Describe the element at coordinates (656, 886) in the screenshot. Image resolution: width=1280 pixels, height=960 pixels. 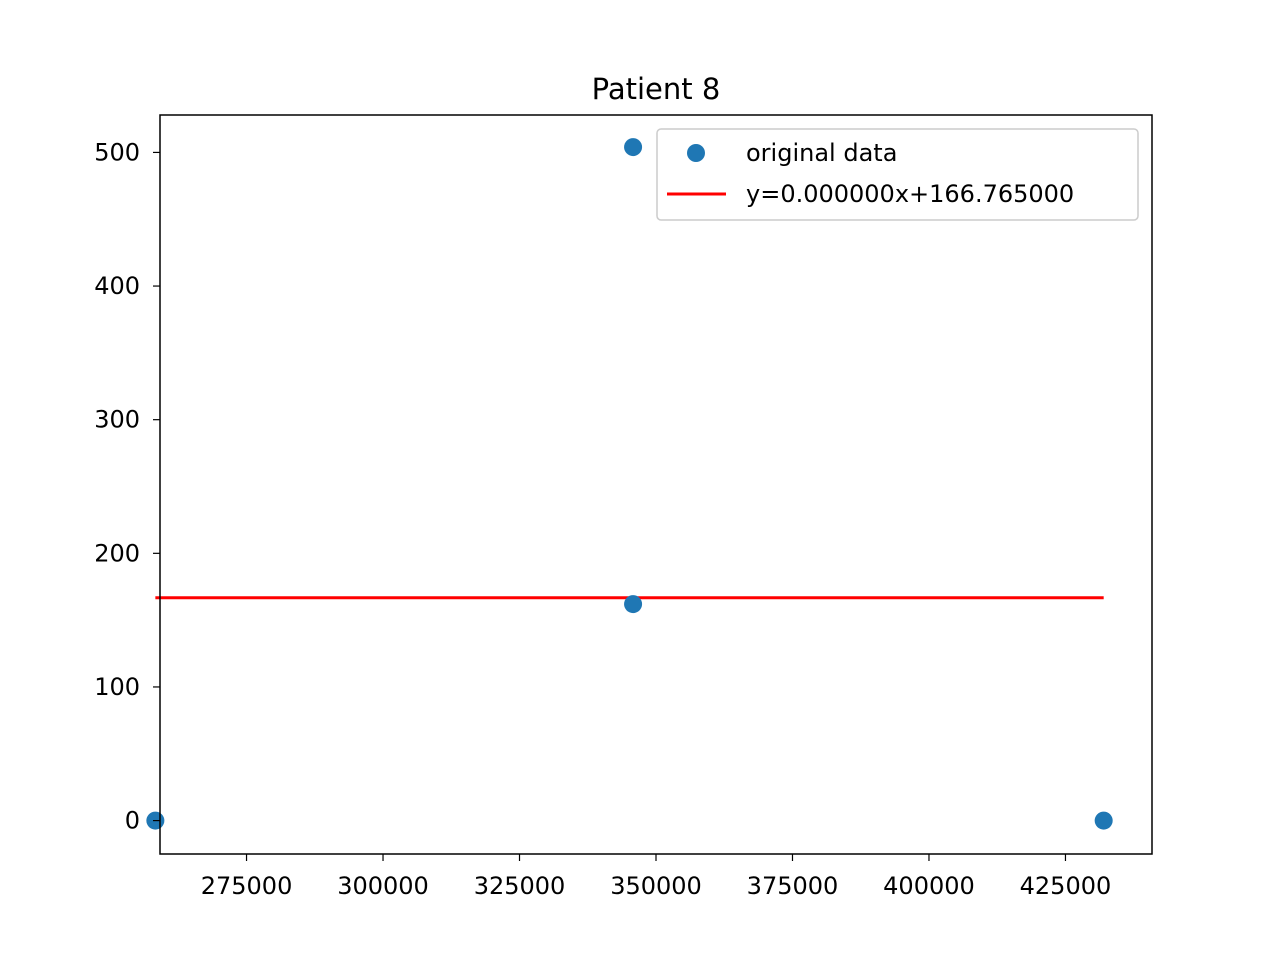
I see `x-tick-label: 350000` at that location.